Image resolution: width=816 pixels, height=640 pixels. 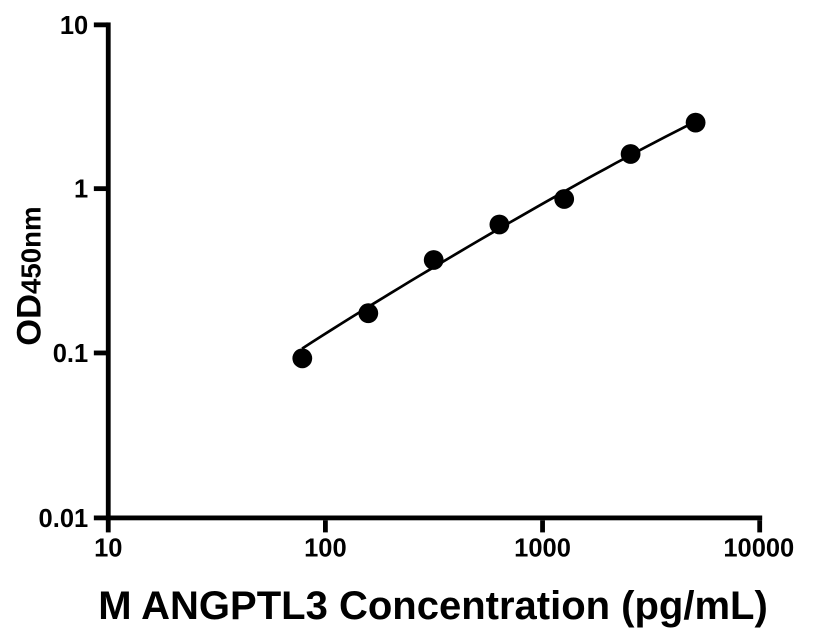 What do you see at coordinates (30, 276) in the screenshot?
I see `svg-text: OD450nm` at bounding box center [30, 276].